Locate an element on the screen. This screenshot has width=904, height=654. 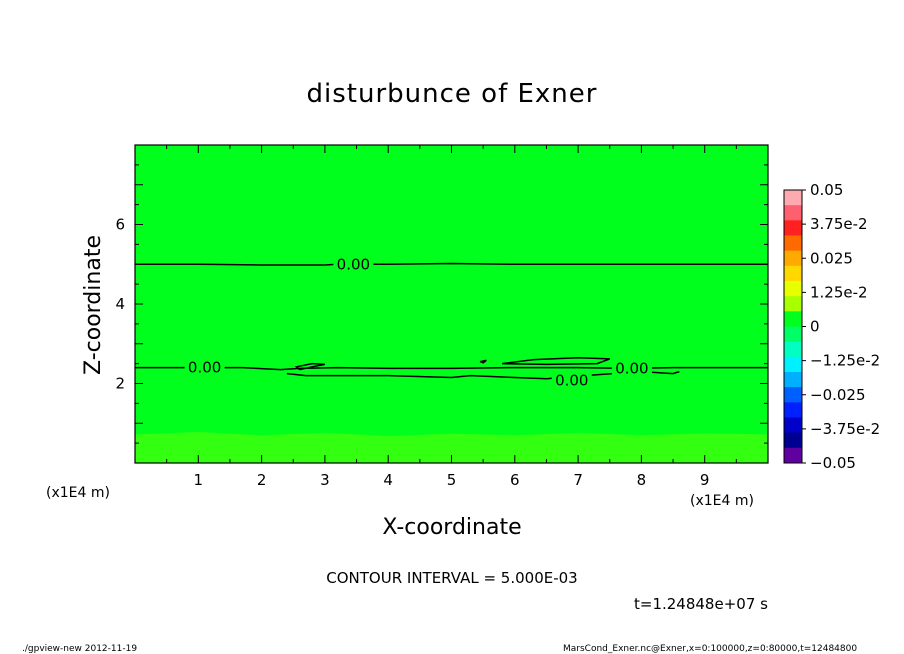
colorbar-label-8: −0.05 is located at coordinates (833, 463).